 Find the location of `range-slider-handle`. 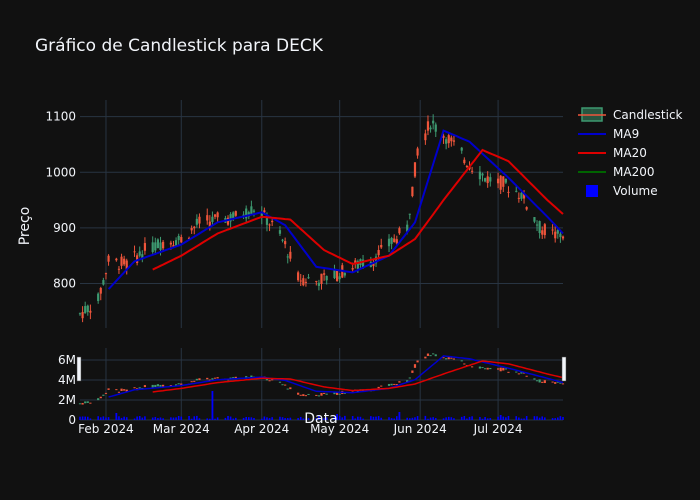

range-slider-handle is located at coordinates (564, 369).